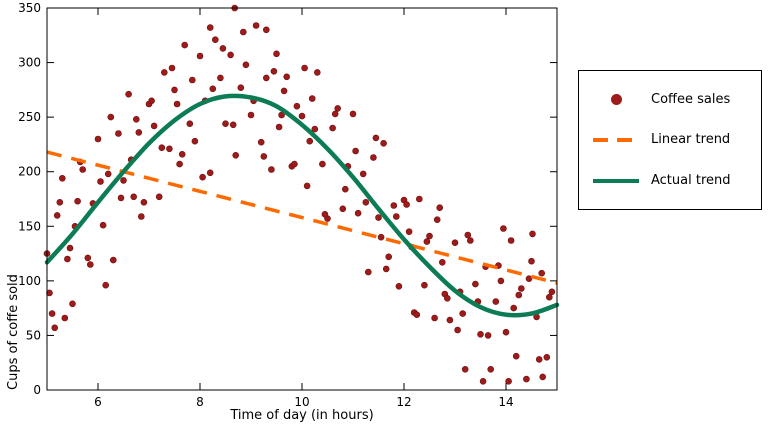 The width and height of the screenshot is (780, 430). Describe the element at coordinates (29, 172) in the screenshot. I see `y-tick-label: 200` at that location.